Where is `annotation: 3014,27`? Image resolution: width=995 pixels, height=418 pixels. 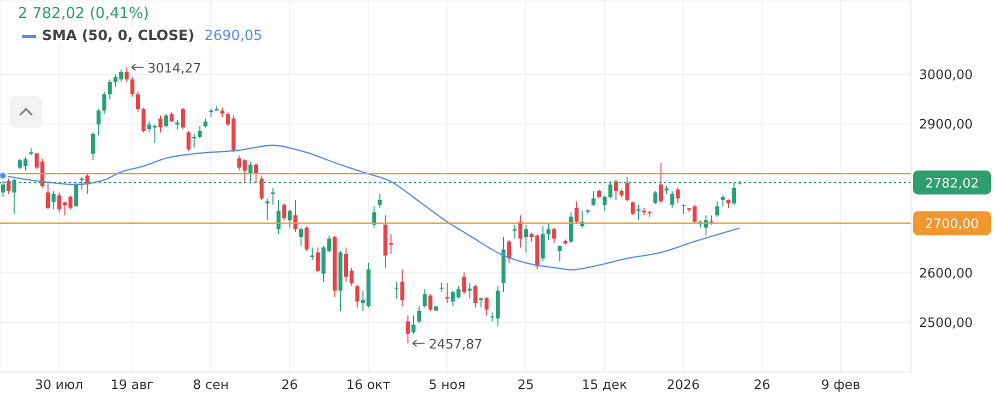 annotation: 3014,27 is located at coordinates (175, 68).